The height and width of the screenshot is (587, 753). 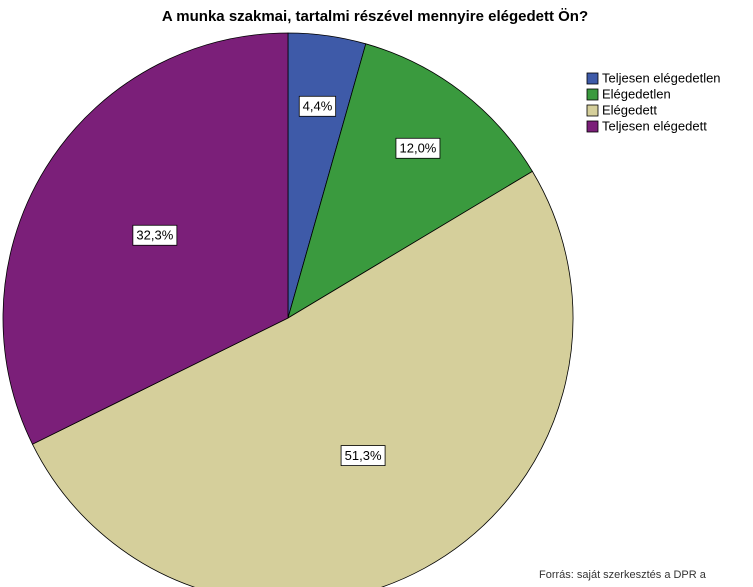 What do you see at coordinates (629, 109) in the screenshot?
I see `legend-label: Elégedett` at bounding box center [629, 109].